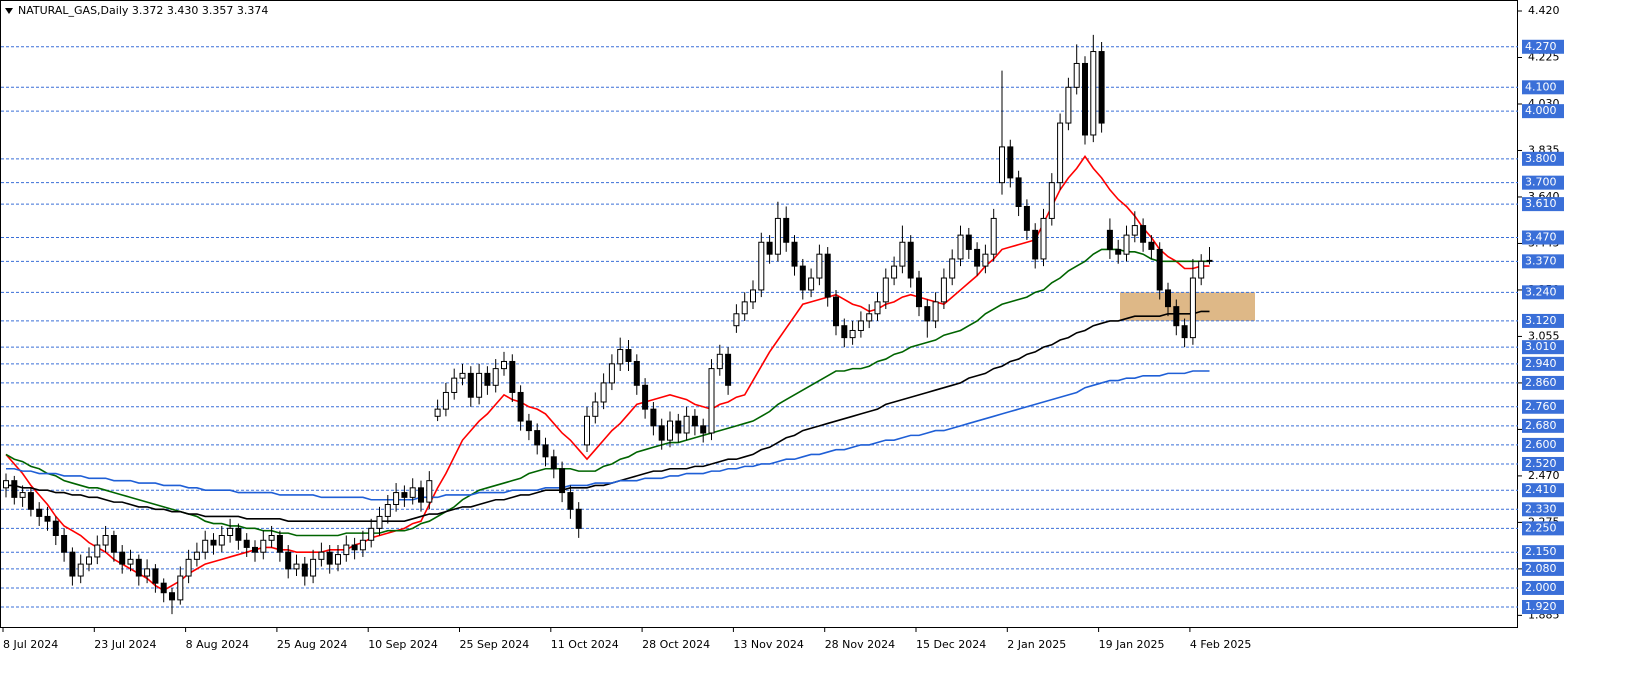 Image resolution: width=1651 pixels, height=691 pixels. I want to click on level-label: 2.860, so click(1541, 382).